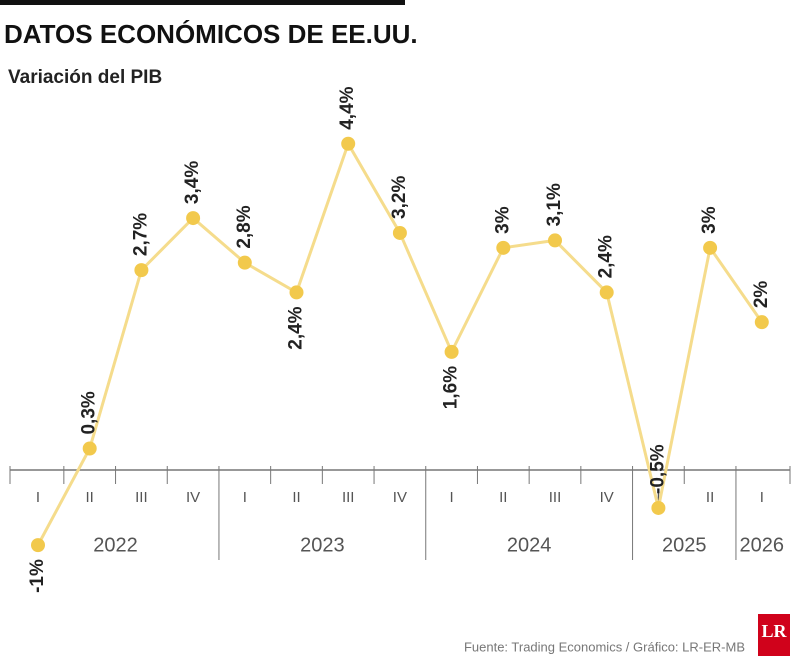 Image resolution: width=800 pixels, height=666 pixels. Describe the element at coordinates (451, 387) in the screenshot. I see `value-label: 1,6%` at that location.